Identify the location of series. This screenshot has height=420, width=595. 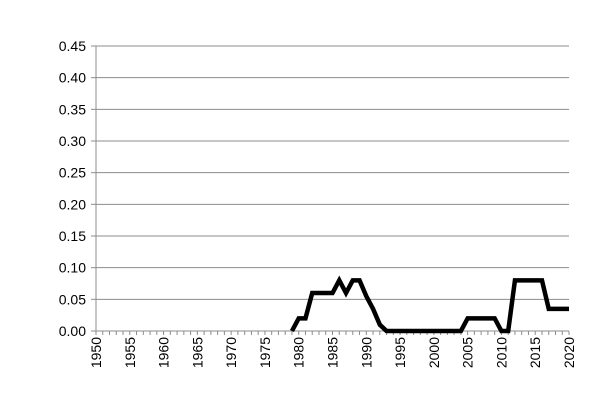
(429, 304).